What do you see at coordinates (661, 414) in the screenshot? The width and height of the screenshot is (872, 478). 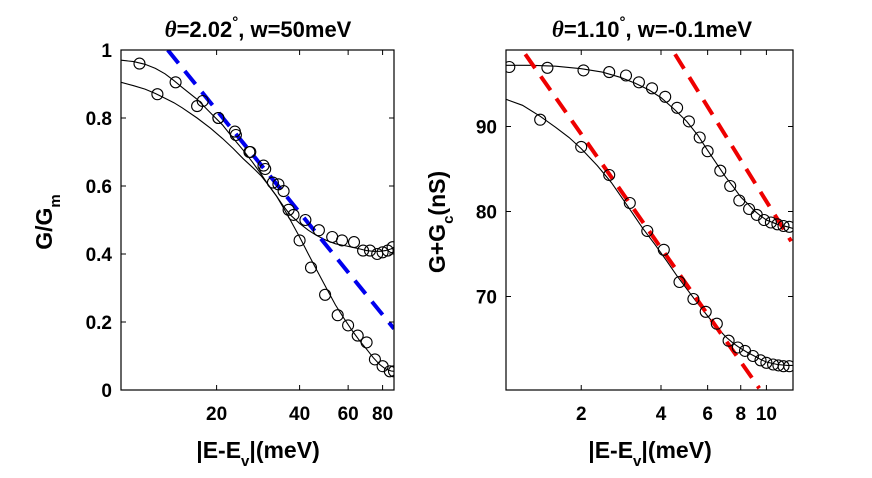 I see `right-x-tick-label: 4` at bounding box center [661, 414].